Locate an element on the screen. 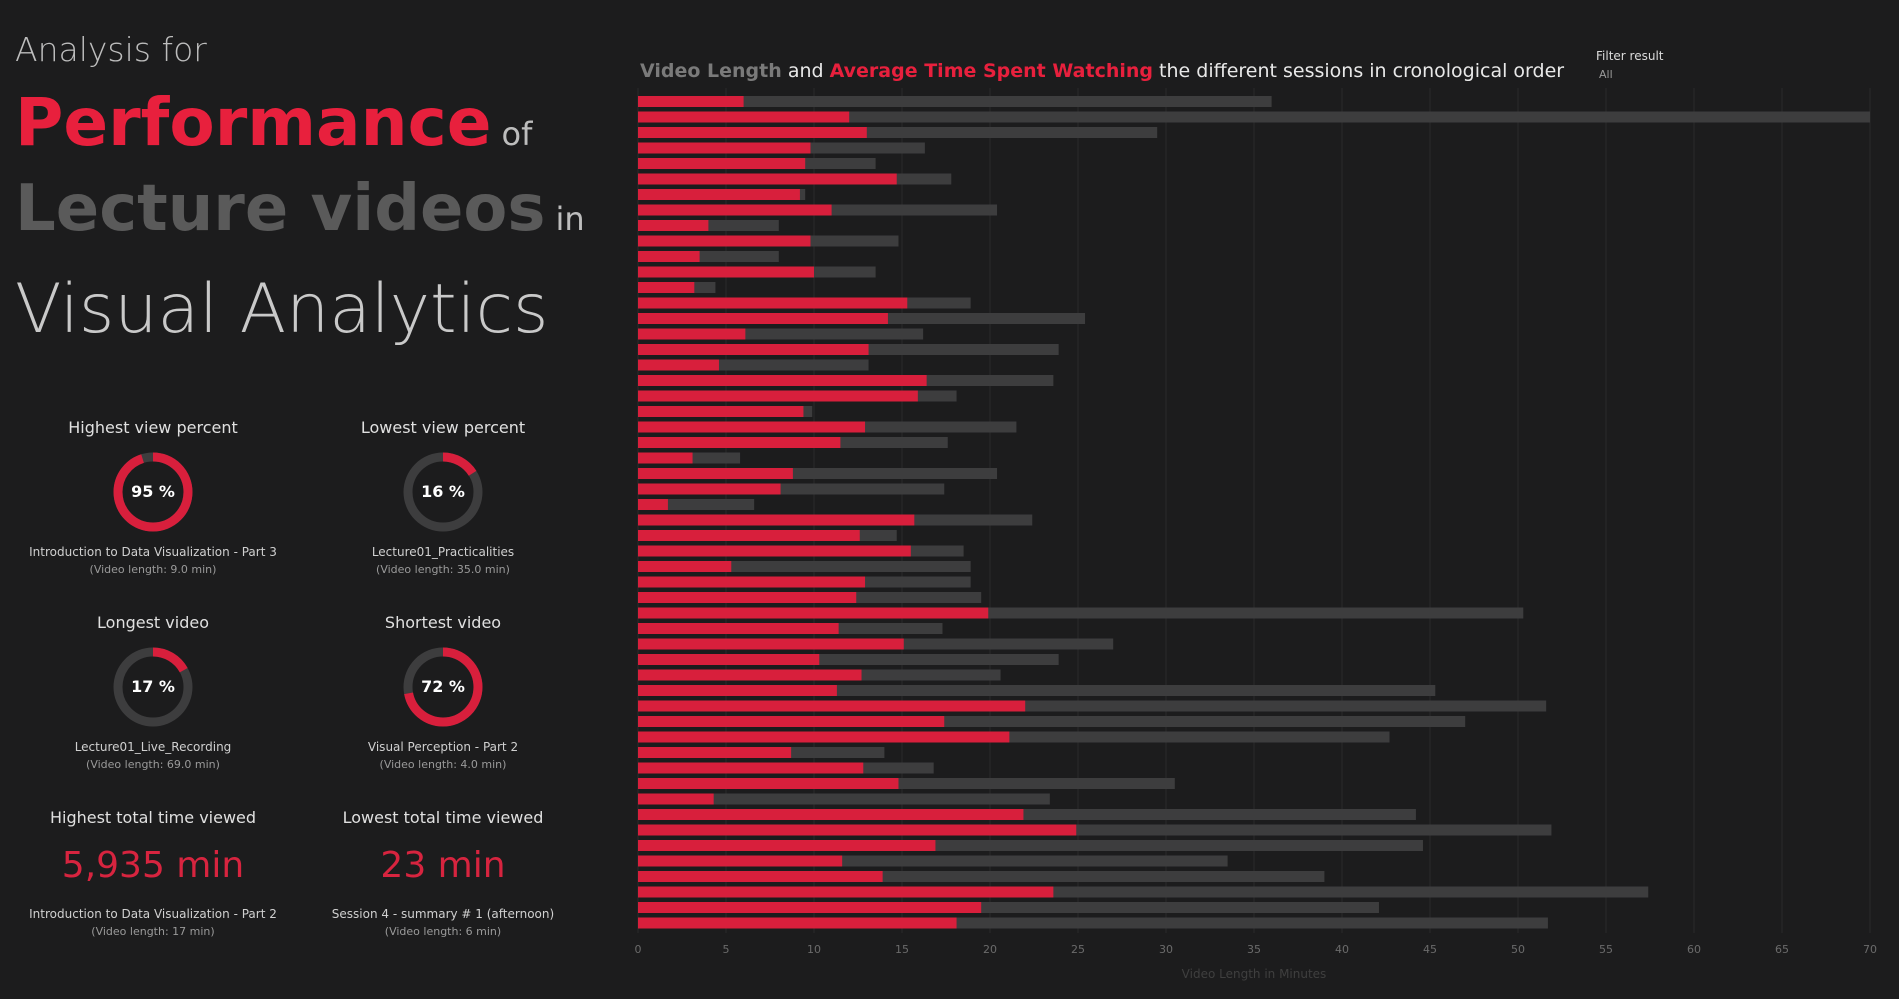 The height and width of the screenshot is (999, 1899). donut-percent-label: 95 % is located at coordinates (153, 491).